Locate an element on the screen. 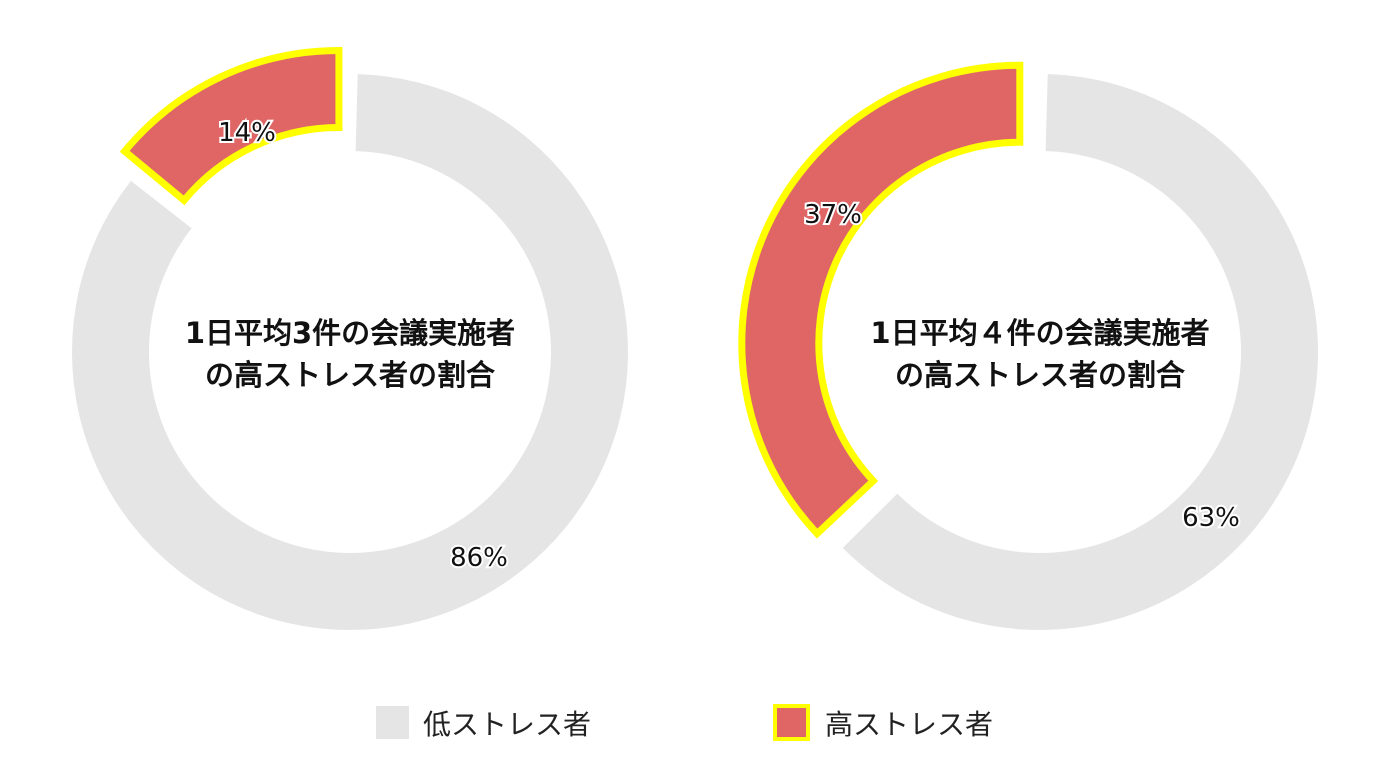 This screenshot has width=1390, height=780. legend-swatch-low is located at coordinates (392, 722).